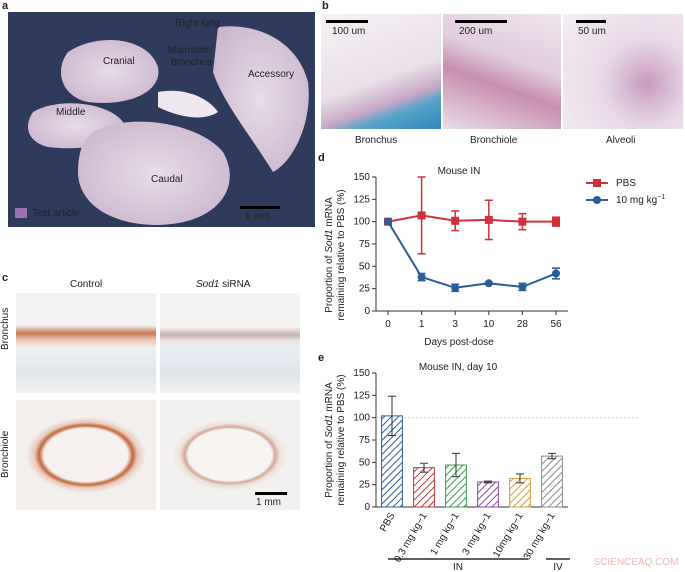  What do you see at coordinates (329, 283) in the screenshot?
I see `d-ylabel-1a: Proportion of` at bounding box center [329, 283].